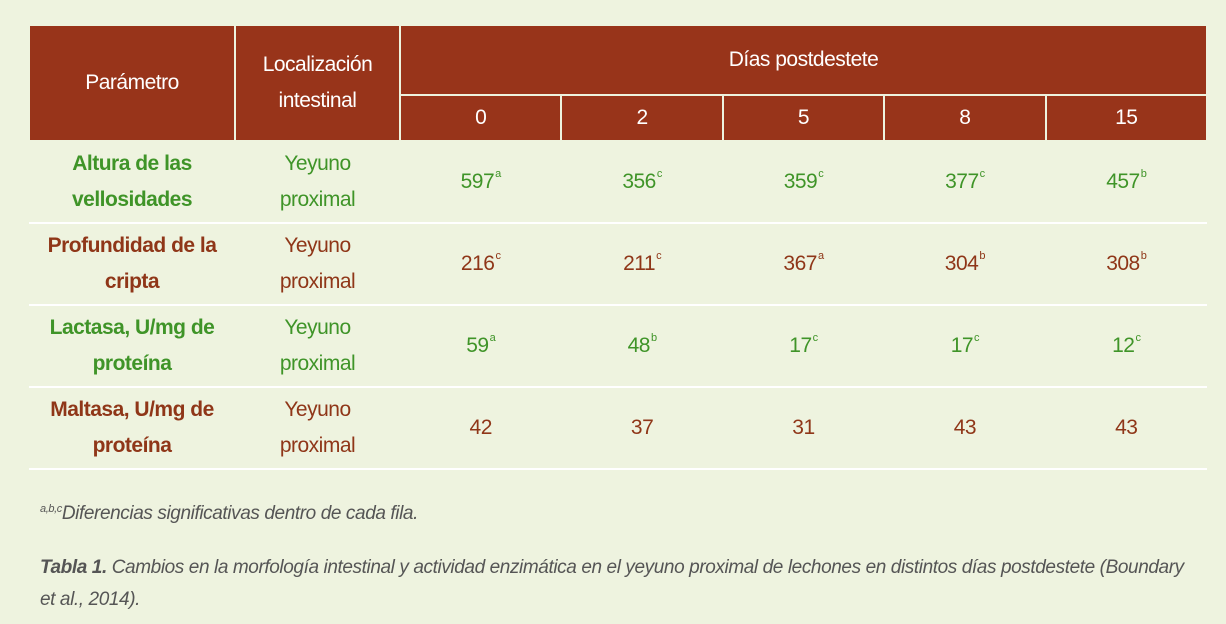  I want to click on value-cell: 12c, so click(1126, 346).